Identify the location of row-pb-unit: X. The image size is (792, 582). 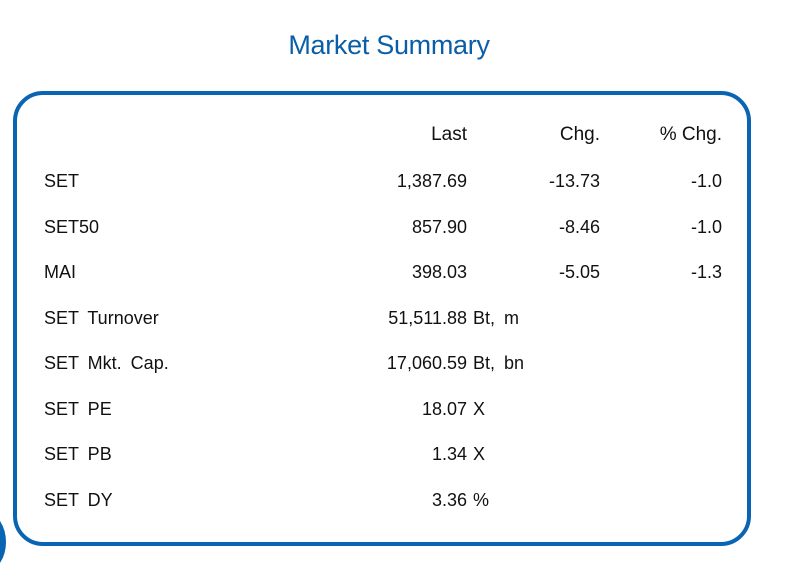
(479, 454).